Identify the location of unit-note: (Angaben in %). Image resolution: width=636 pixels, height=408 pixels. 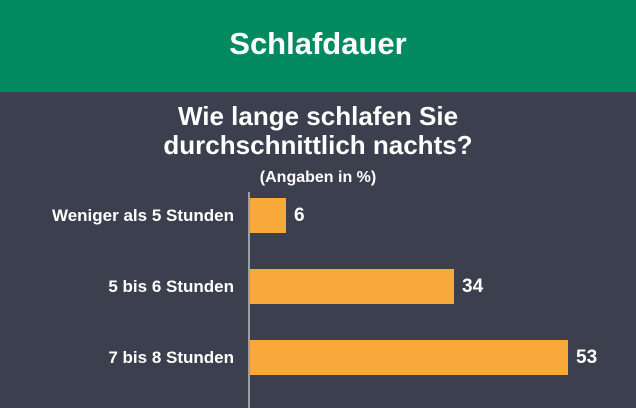
(318, 177).